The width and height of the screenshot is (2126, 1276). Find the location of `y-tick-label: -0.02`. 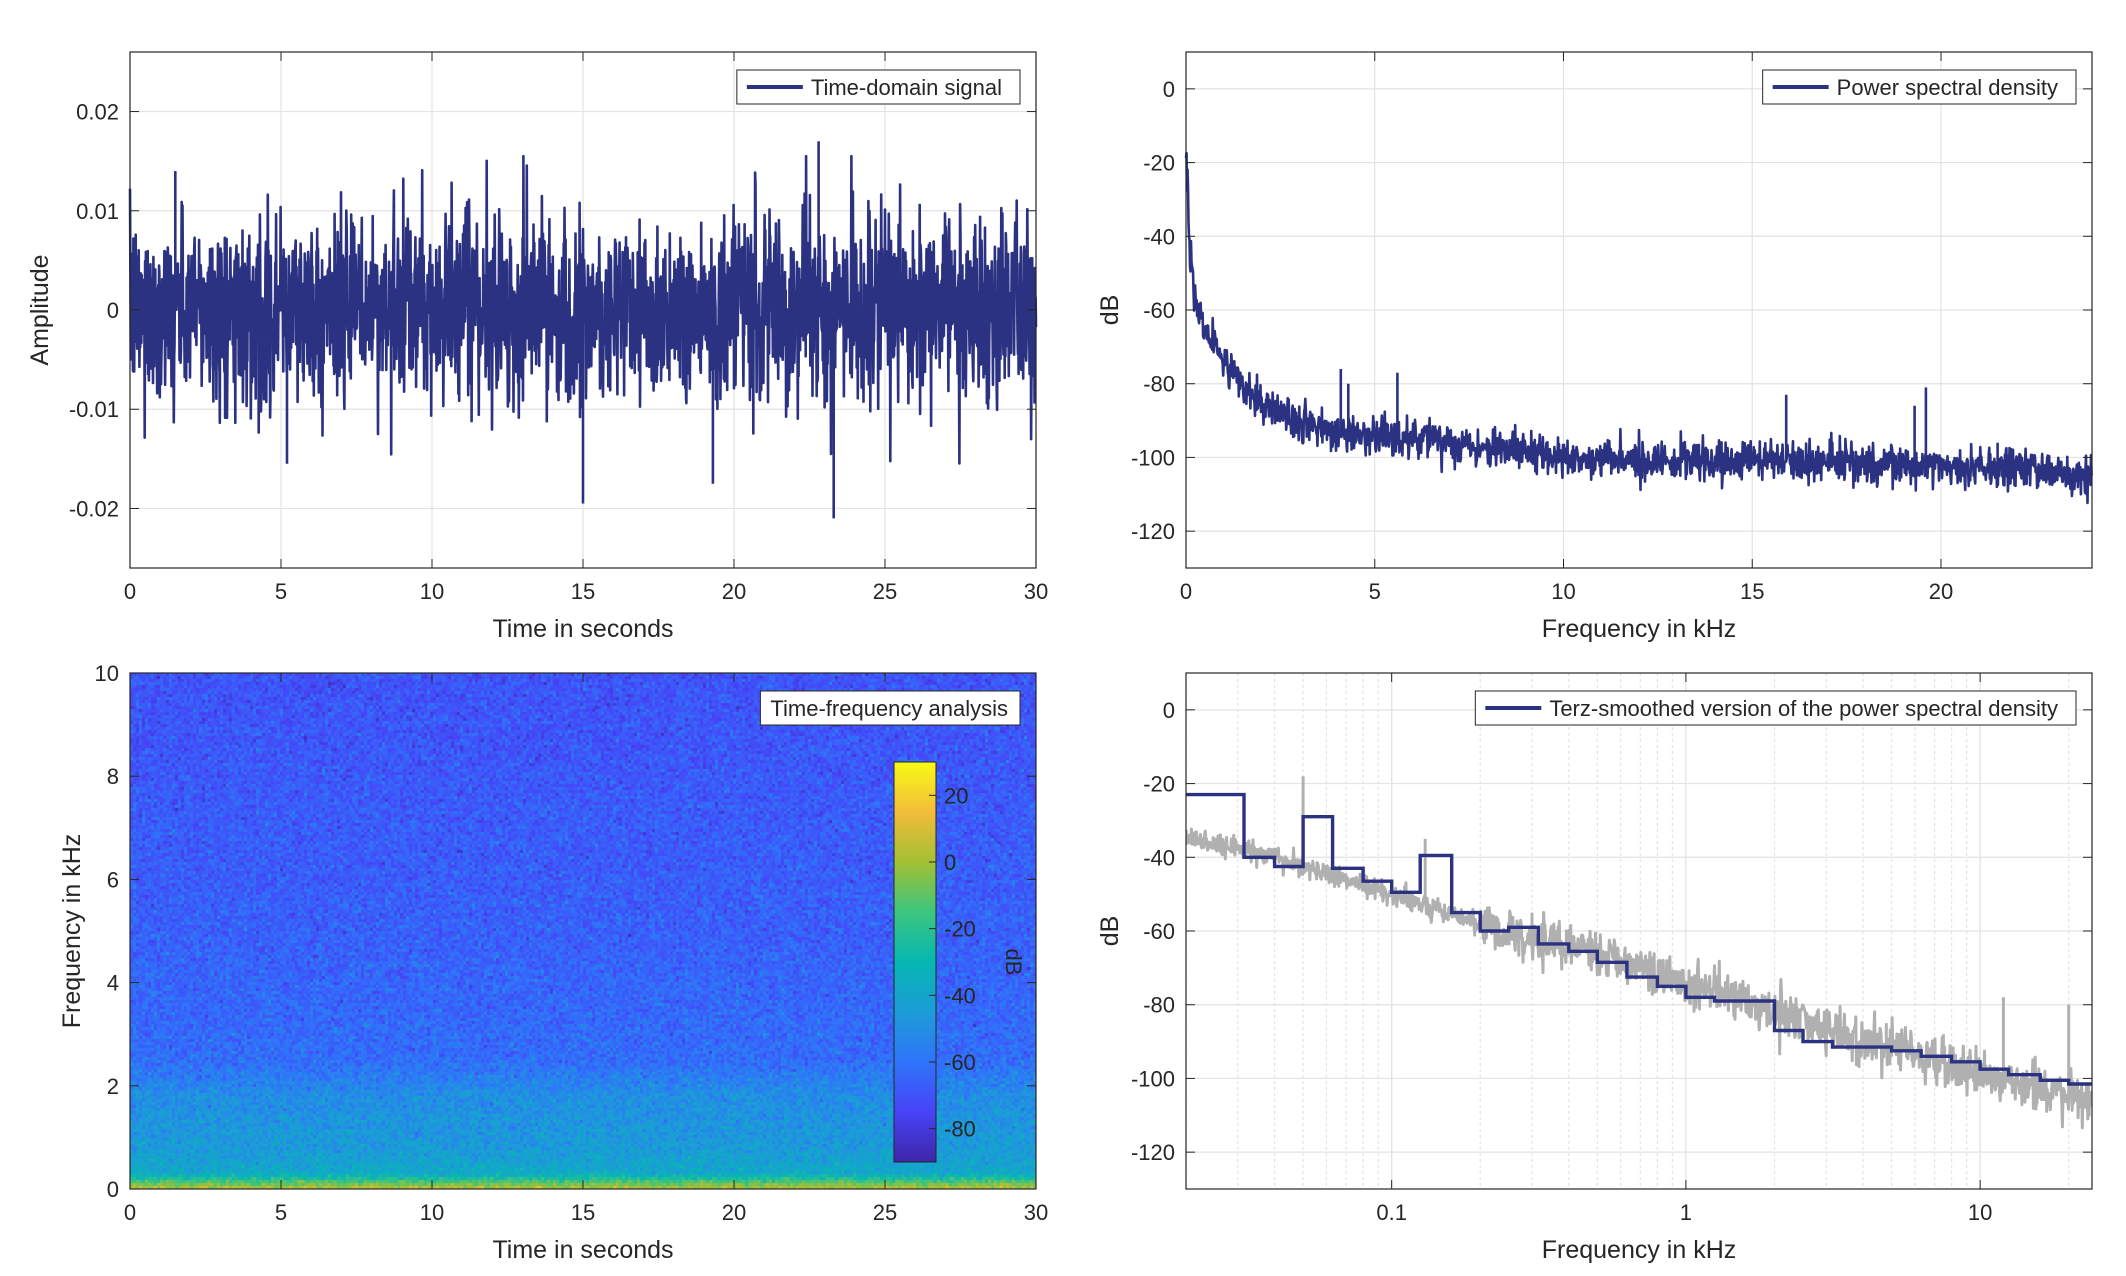

y-tick-label: -0.02 is located at coordinates (94, 508).